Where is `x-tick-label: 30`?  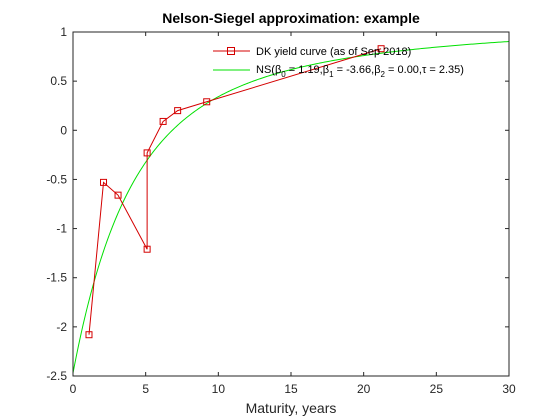 x-tick-label: 30 is located at coordinates (509, 389).